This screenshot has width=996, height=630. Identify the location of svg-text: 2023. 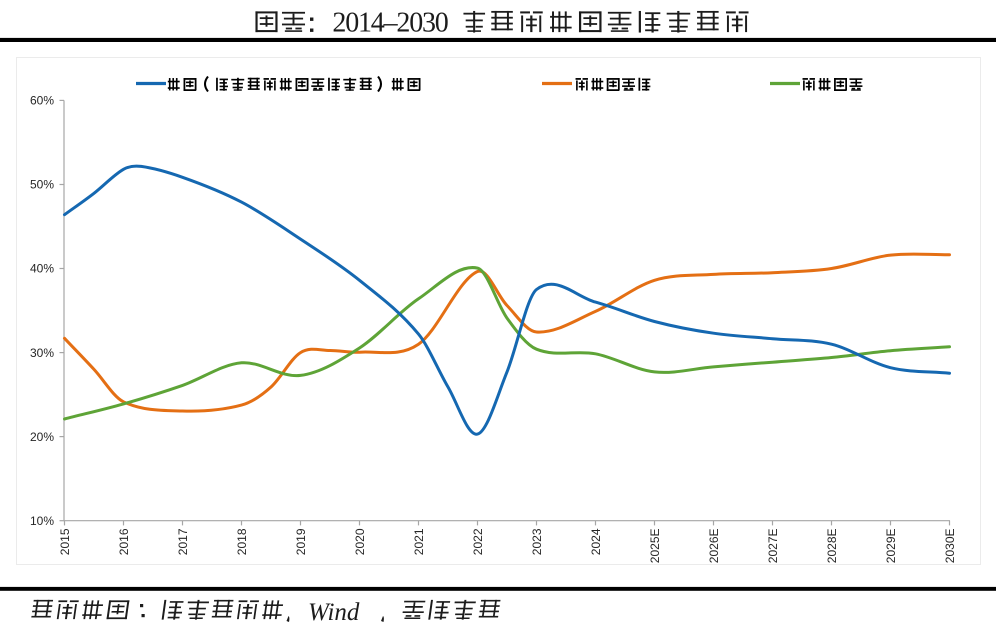
(537, 541).